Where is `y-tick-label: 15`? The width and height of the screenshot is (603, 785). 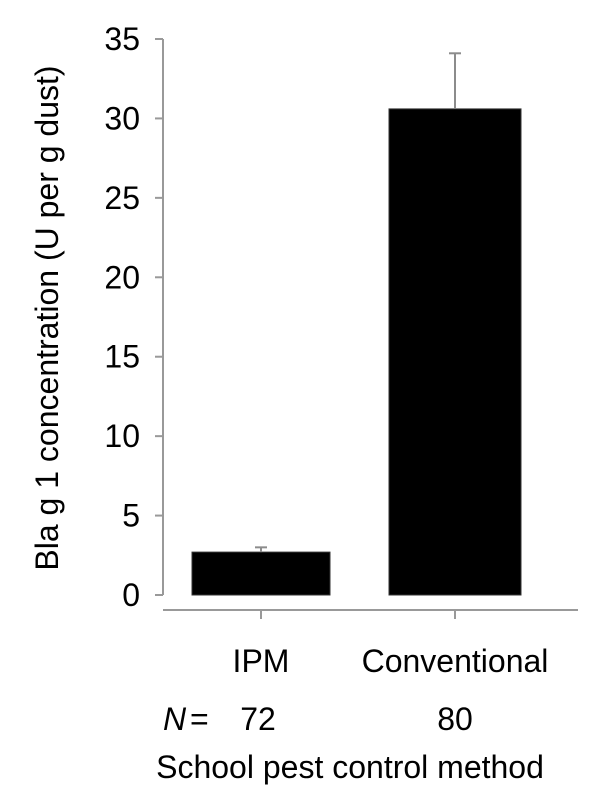 y-tick-label: 15 is located at coordinates (122, 357).